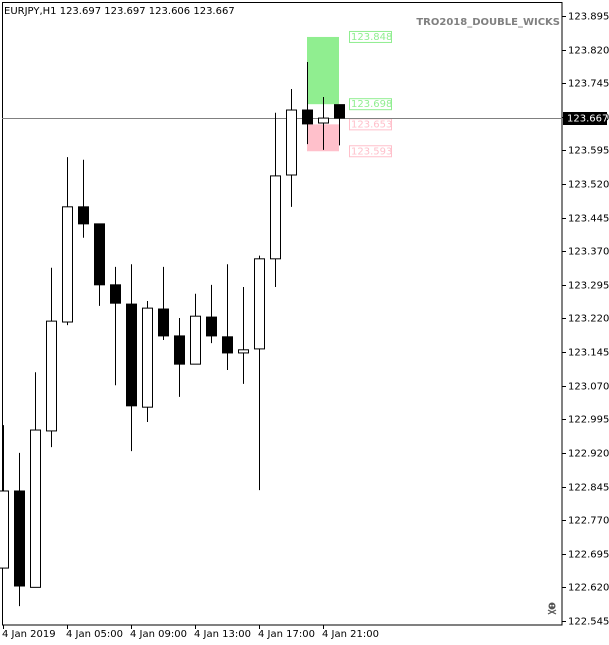 This screenshot has width=609, height=645. I want to click on y-tick-label: 123.220, so click(588, 319).